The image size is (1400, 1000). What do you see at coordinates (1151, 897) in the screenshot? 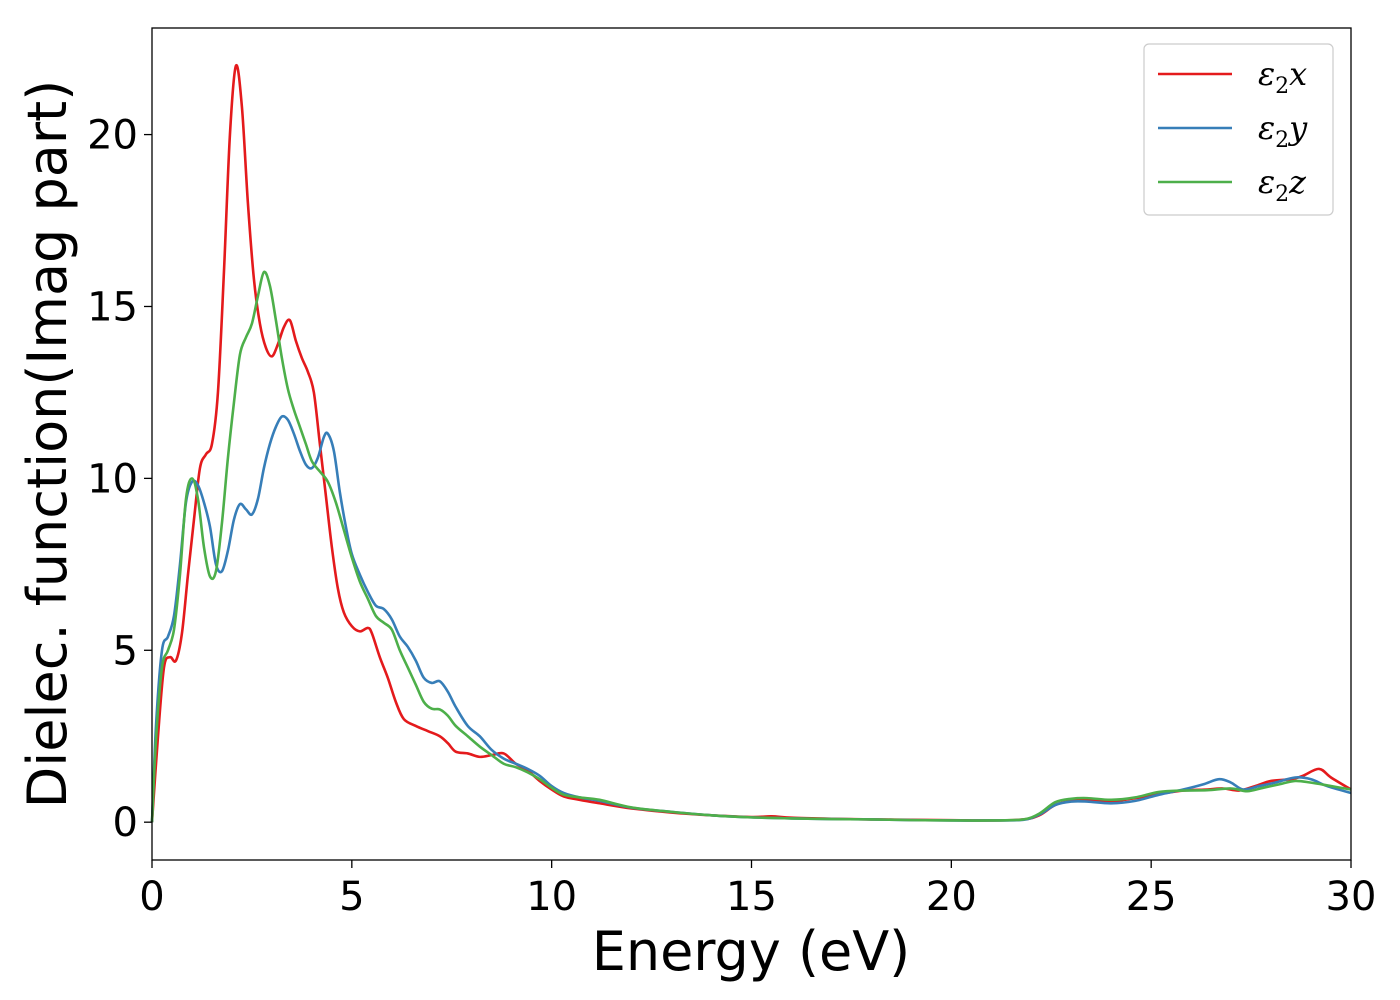
I see `x-tick-label: 25` at bounding box center [1151, 897].